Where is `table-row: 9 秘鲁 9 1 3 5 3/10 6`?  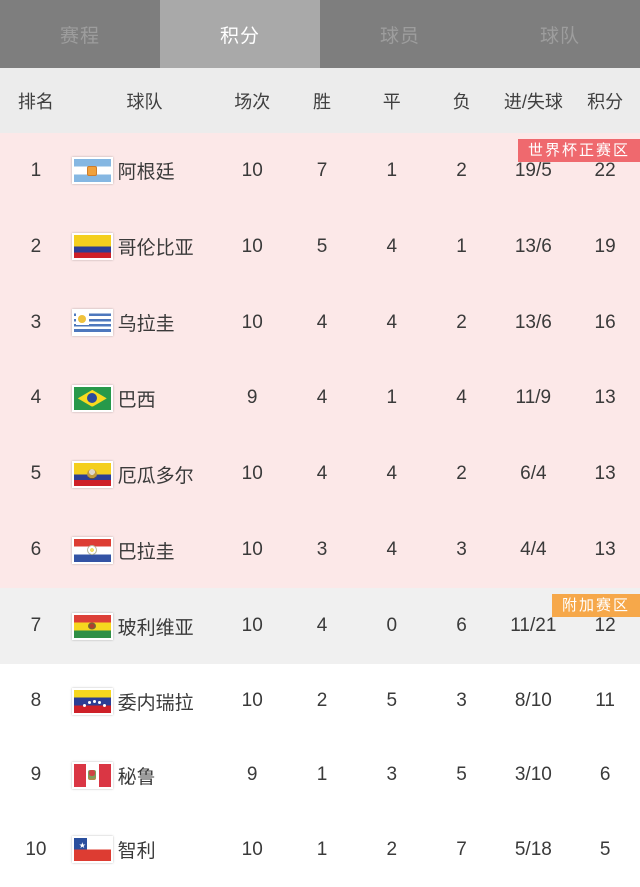
table-row: 9 秘鲁 9 1 3 5 3/10 6 is located at coordinates (320, 775).